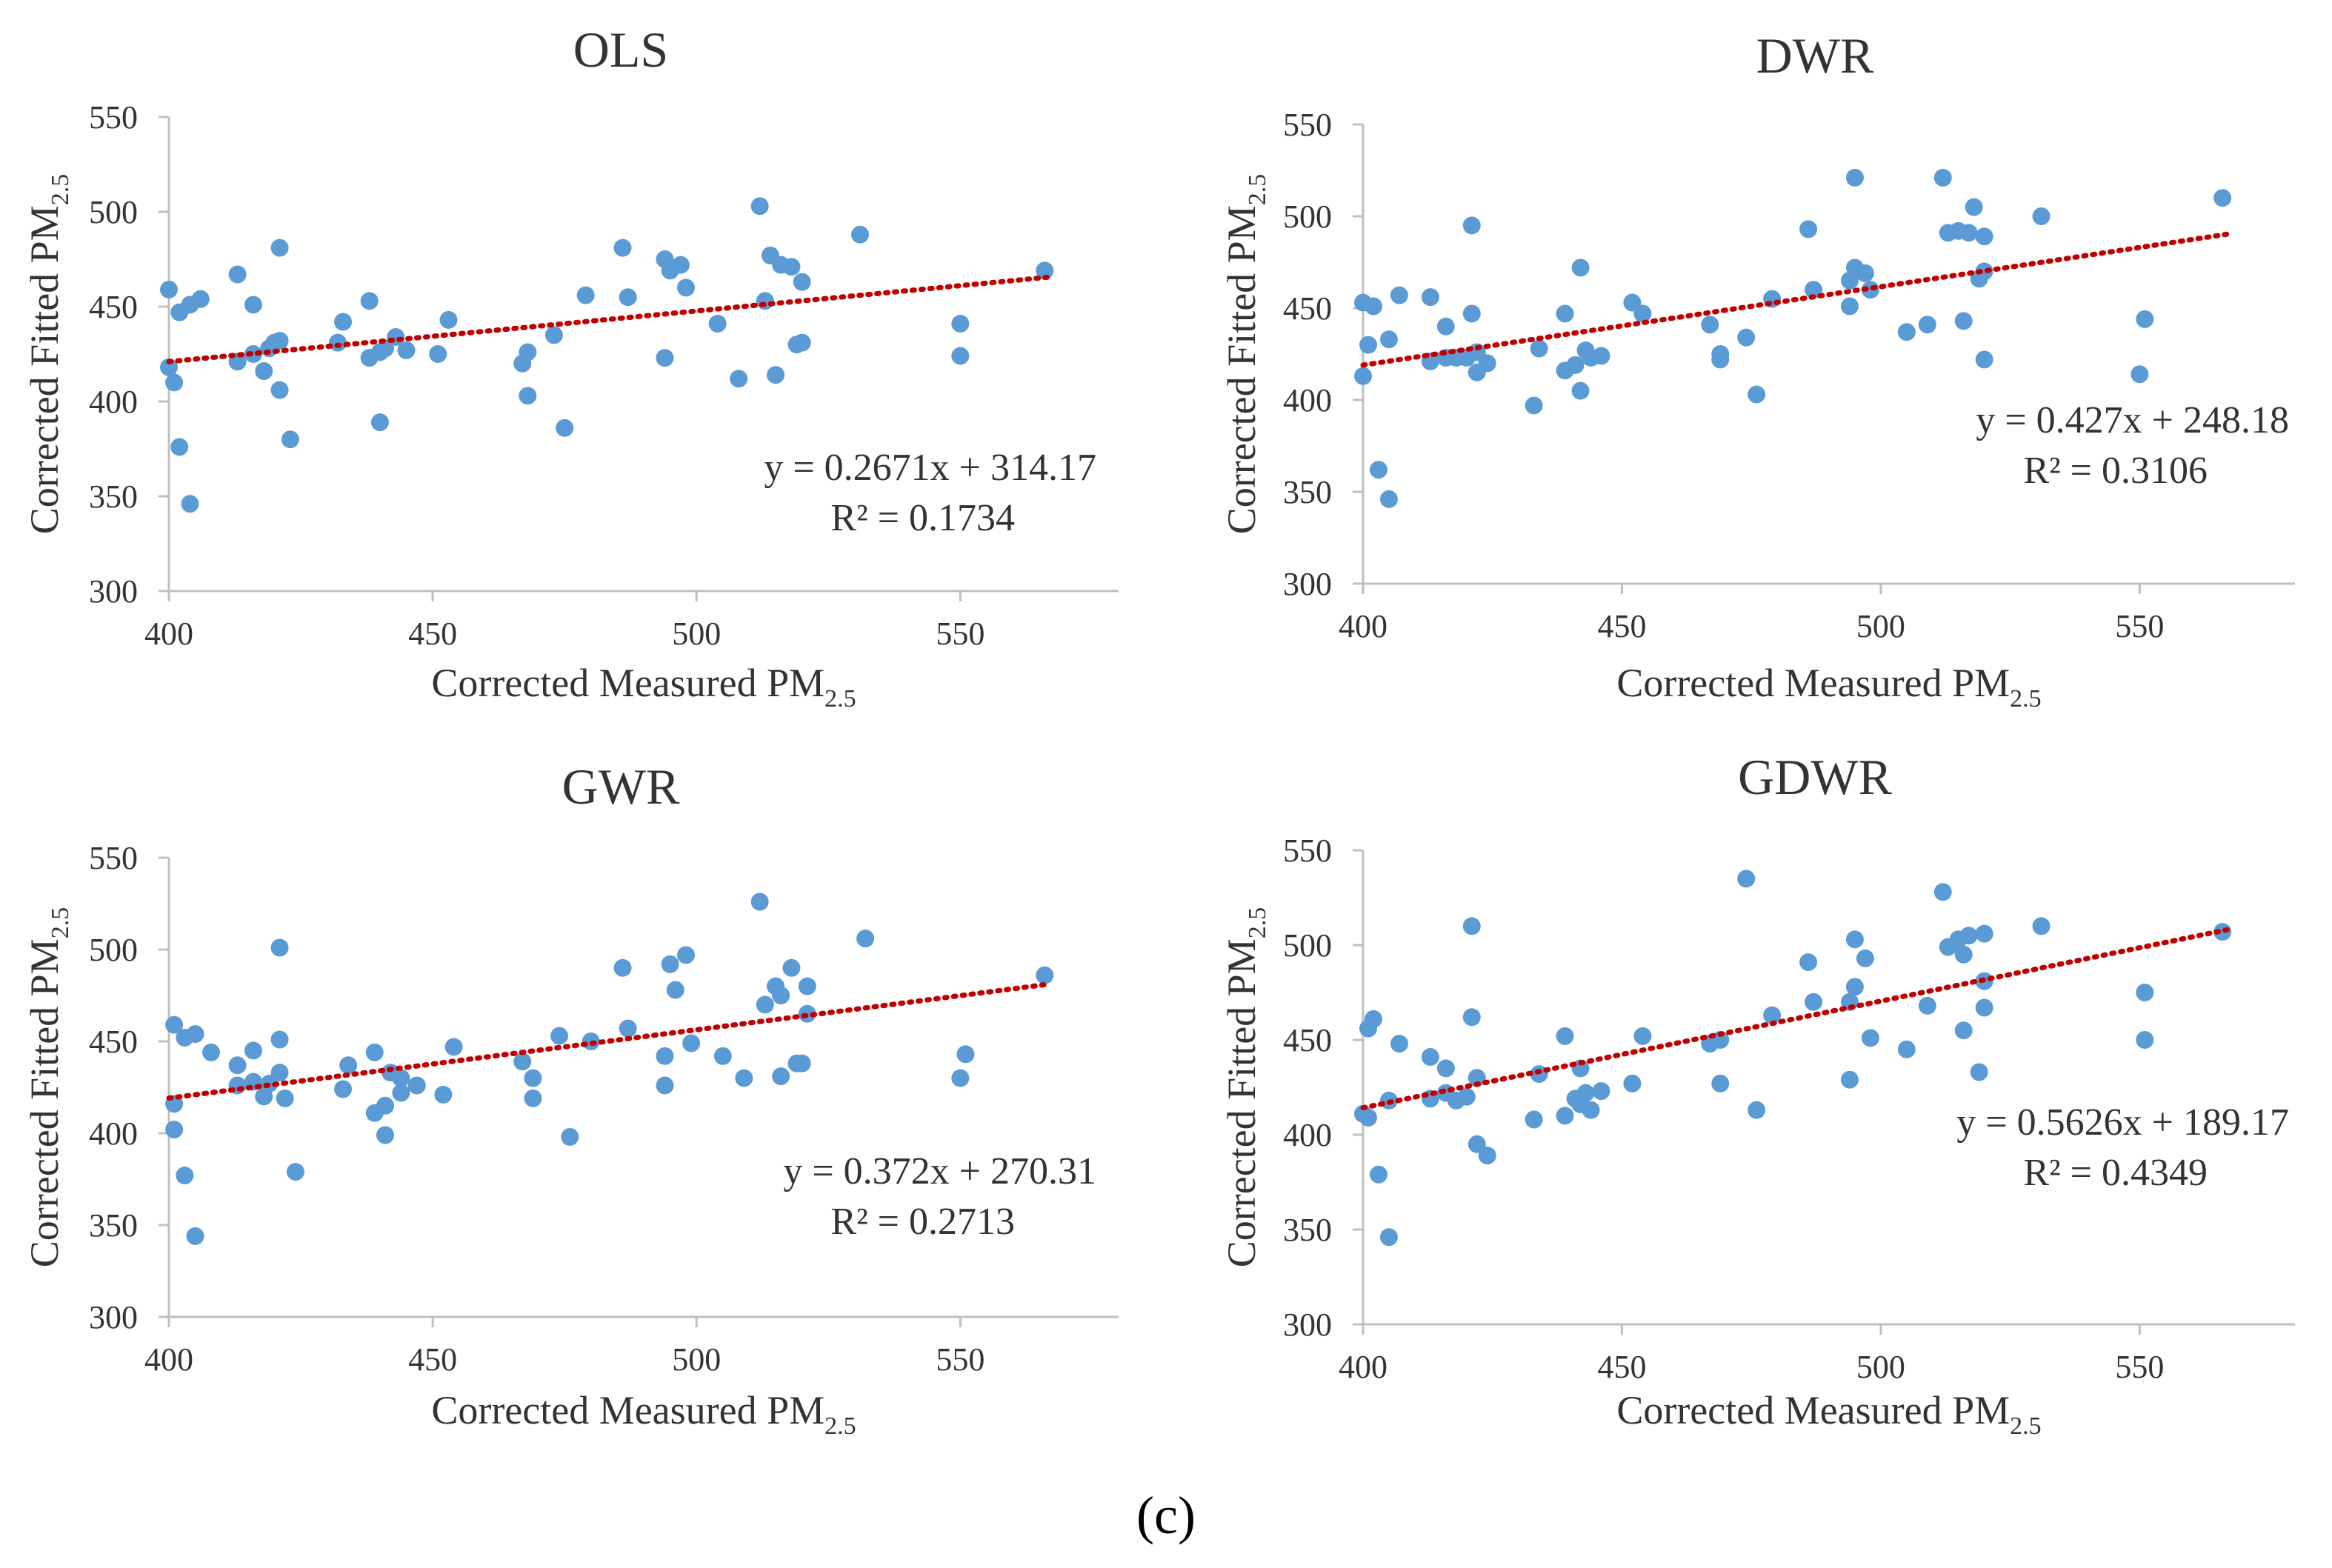 Image resolution: width=2332 pixels, height=1568 pixels. Describe the element at coordinates (922, 1222) in the screenshot. I see `r-squared-label: R² = 0.2713` at that location.